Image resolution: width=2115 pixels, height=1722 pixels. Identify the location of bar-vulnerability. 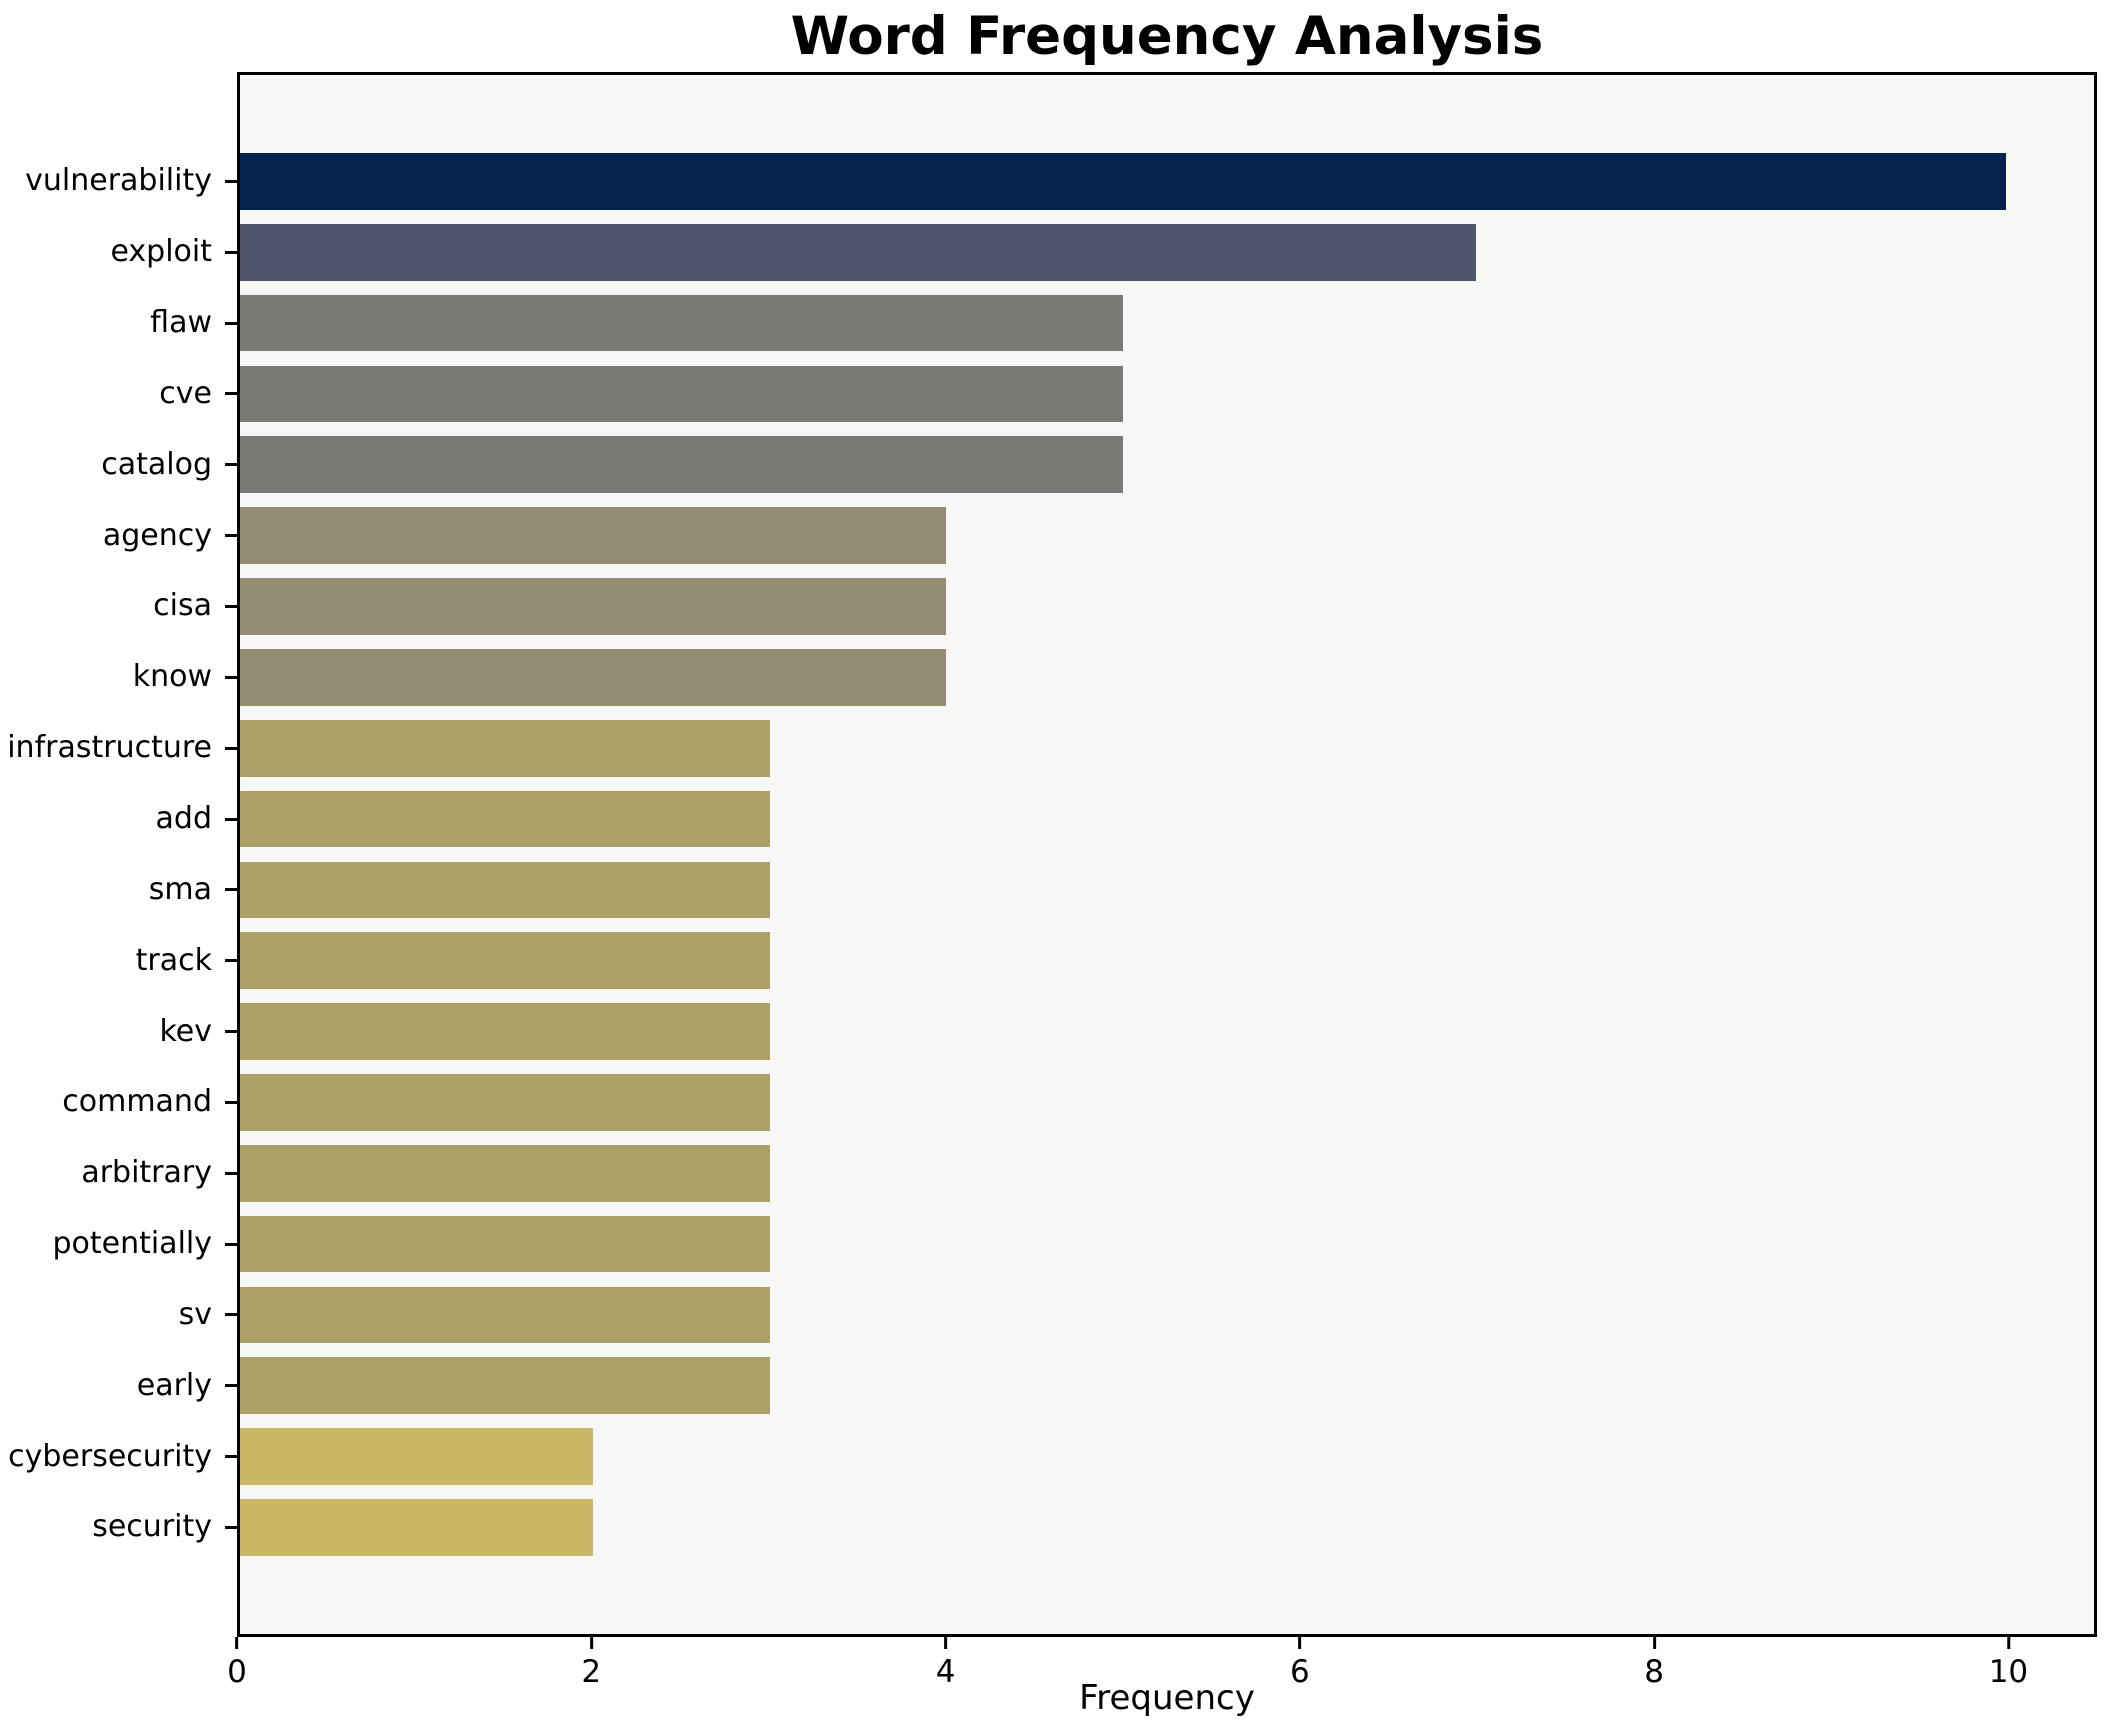
(1123, 181).